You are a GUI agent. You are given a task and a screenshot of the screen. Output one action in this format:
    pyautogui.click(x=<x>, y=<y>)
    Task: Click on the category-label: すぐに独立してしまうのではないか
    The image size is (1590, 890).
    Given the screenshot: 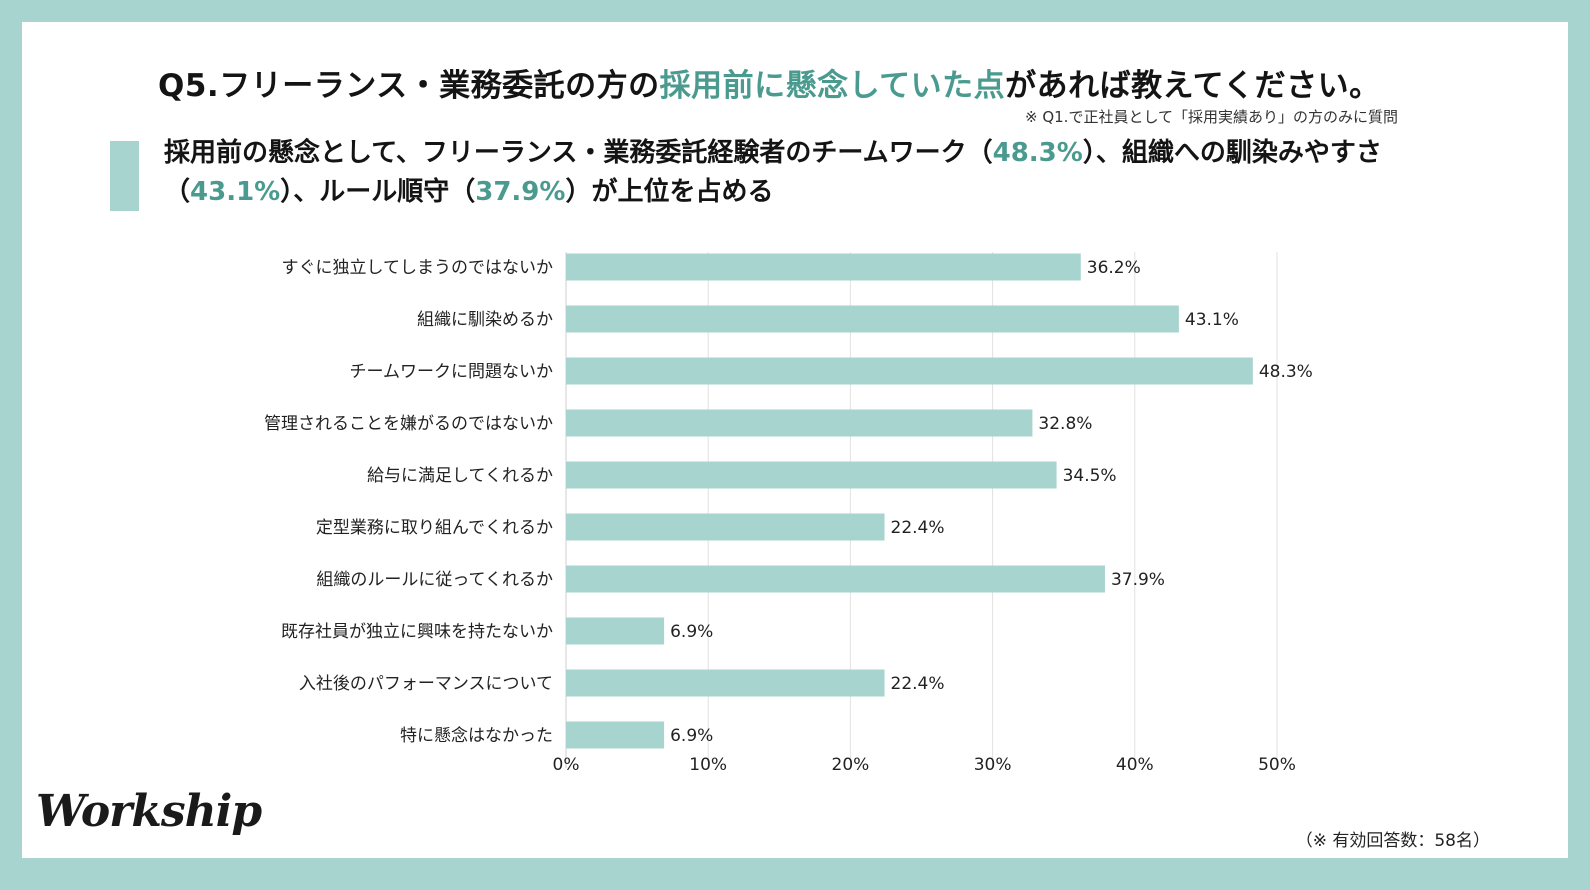 What is the action you would take?
    pyautogui.click(x=418, y=268)
    